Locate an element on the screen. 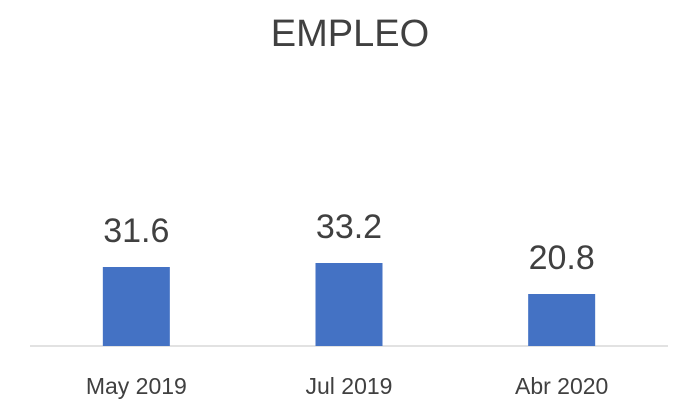 The image size is (675, 405). x-tick-label: May 2019 is located at coordinates (136, 386).